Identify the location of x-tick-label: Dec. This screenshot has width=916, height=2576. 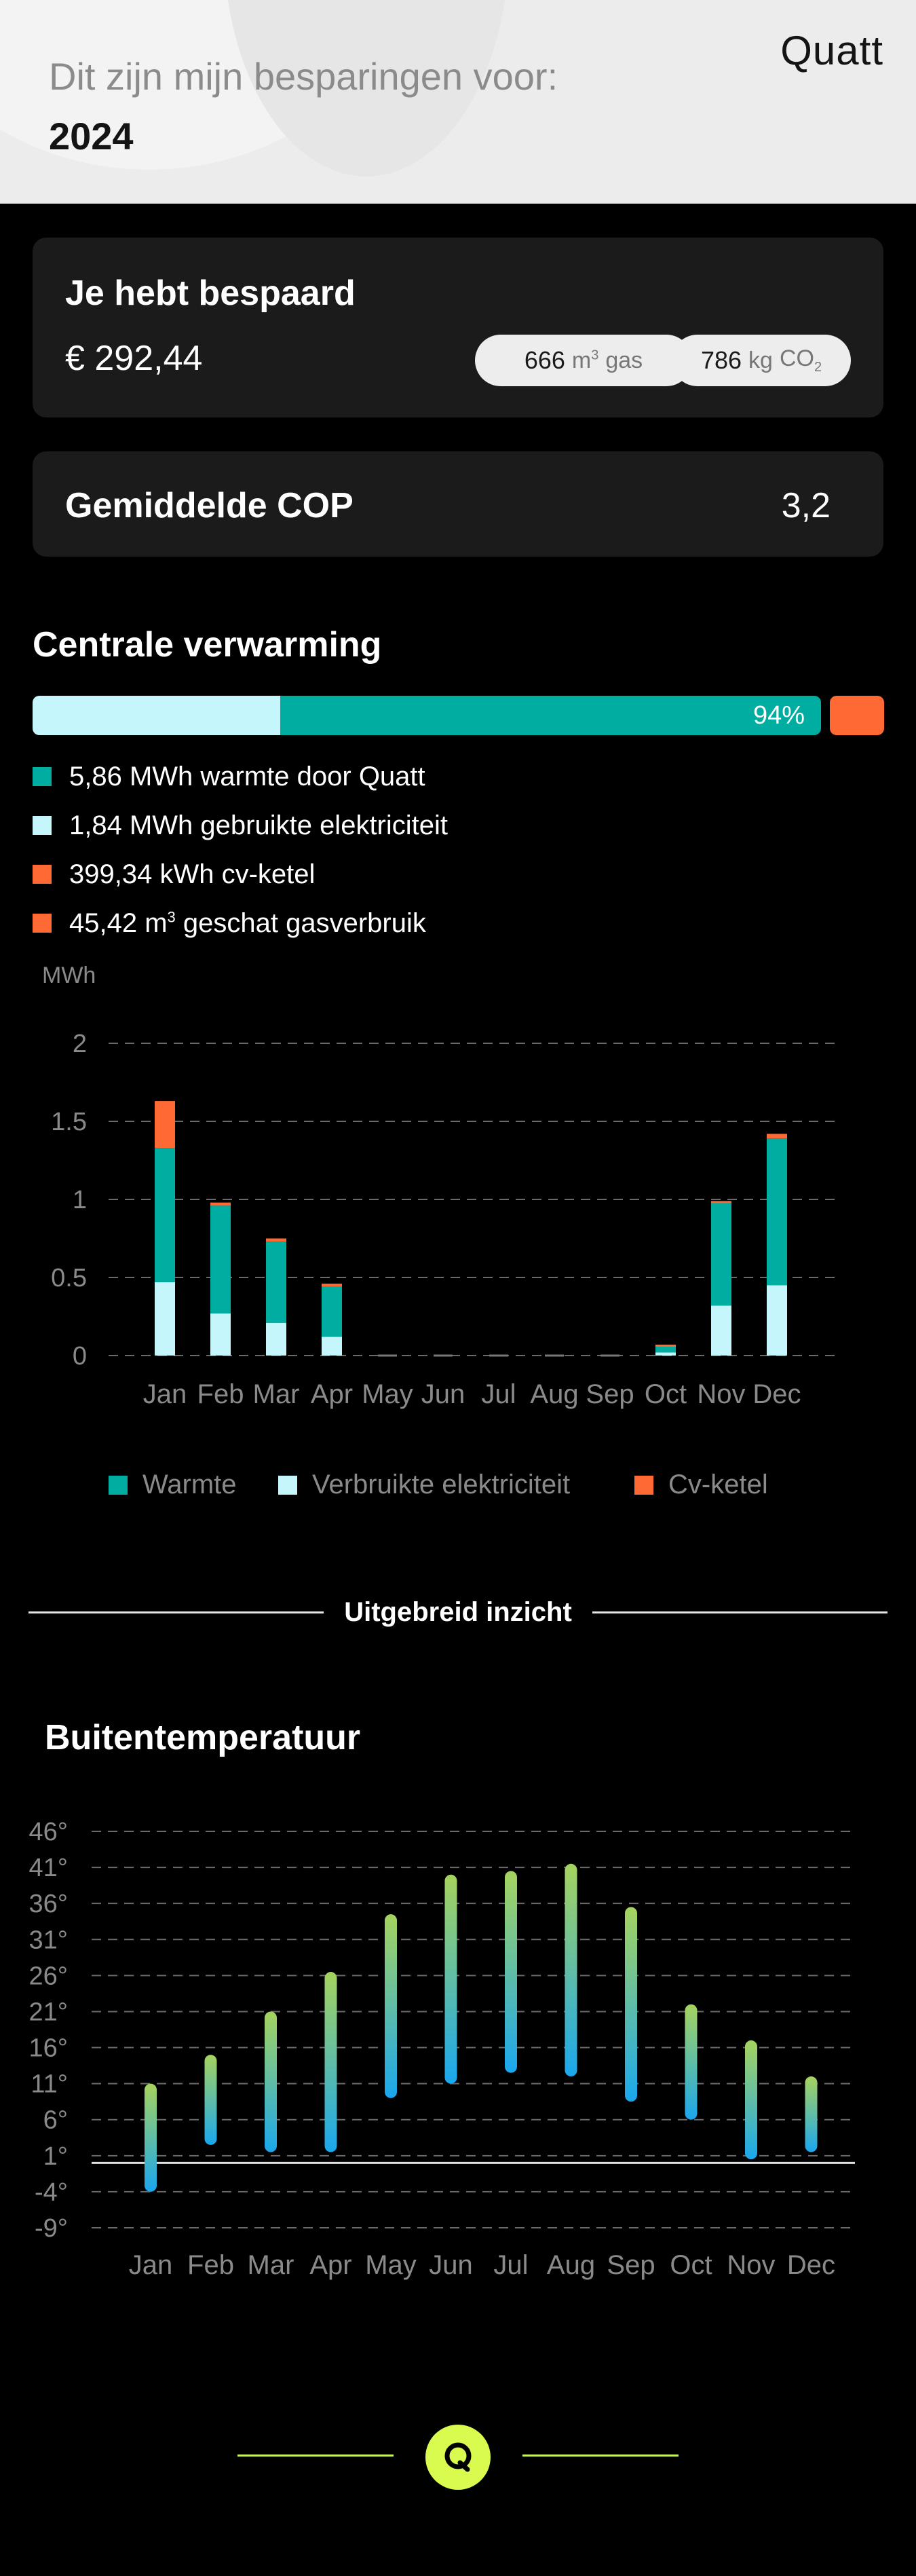
(811, 2265).